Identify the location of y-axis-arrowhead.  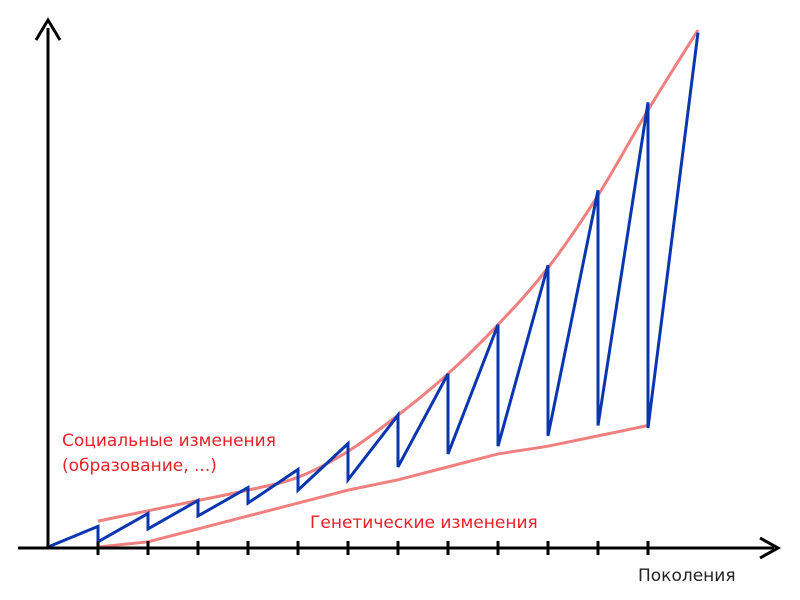
(48, 29).